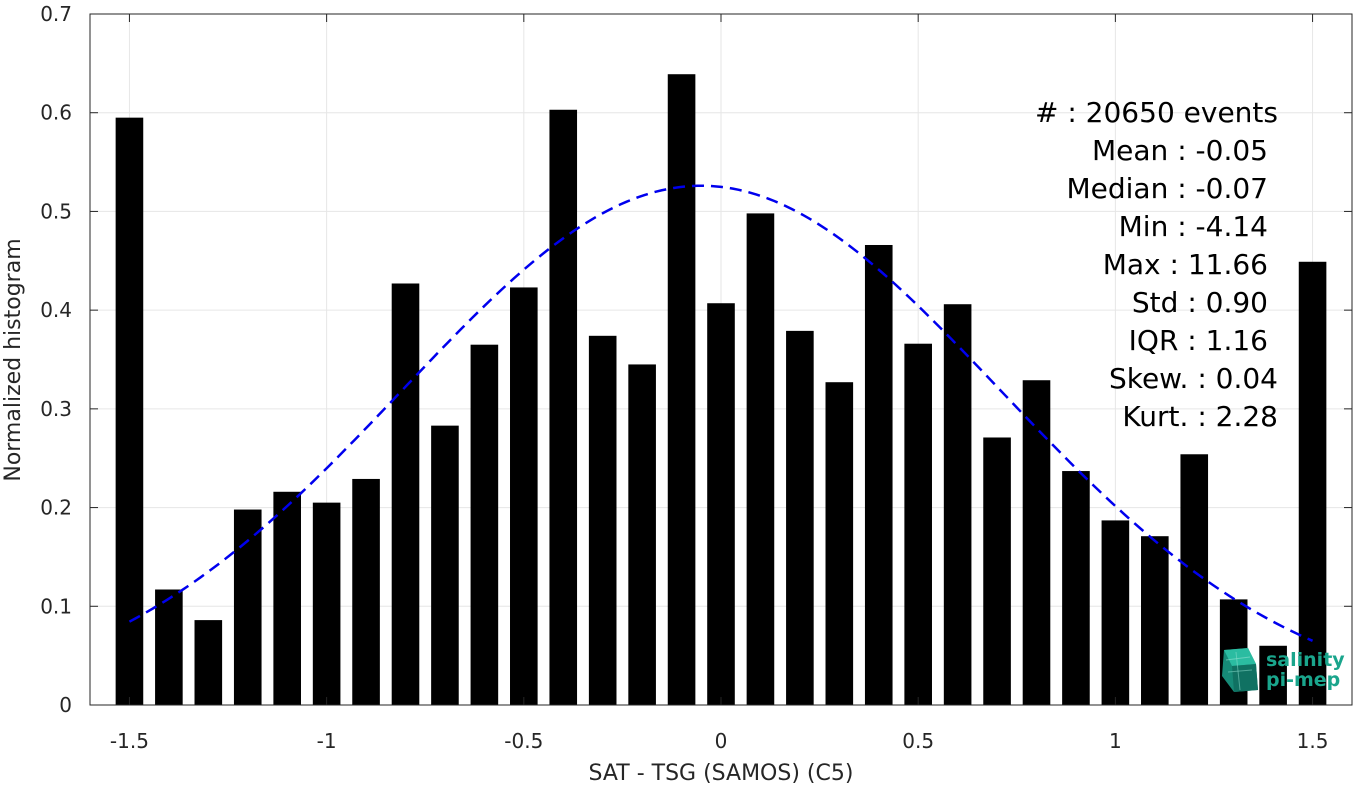 This screenshot has height=785, width=1367. Describe the element at coordinates (56, 14) in the screenshot. I see `y-tick-label-7: 0.7` at that location.